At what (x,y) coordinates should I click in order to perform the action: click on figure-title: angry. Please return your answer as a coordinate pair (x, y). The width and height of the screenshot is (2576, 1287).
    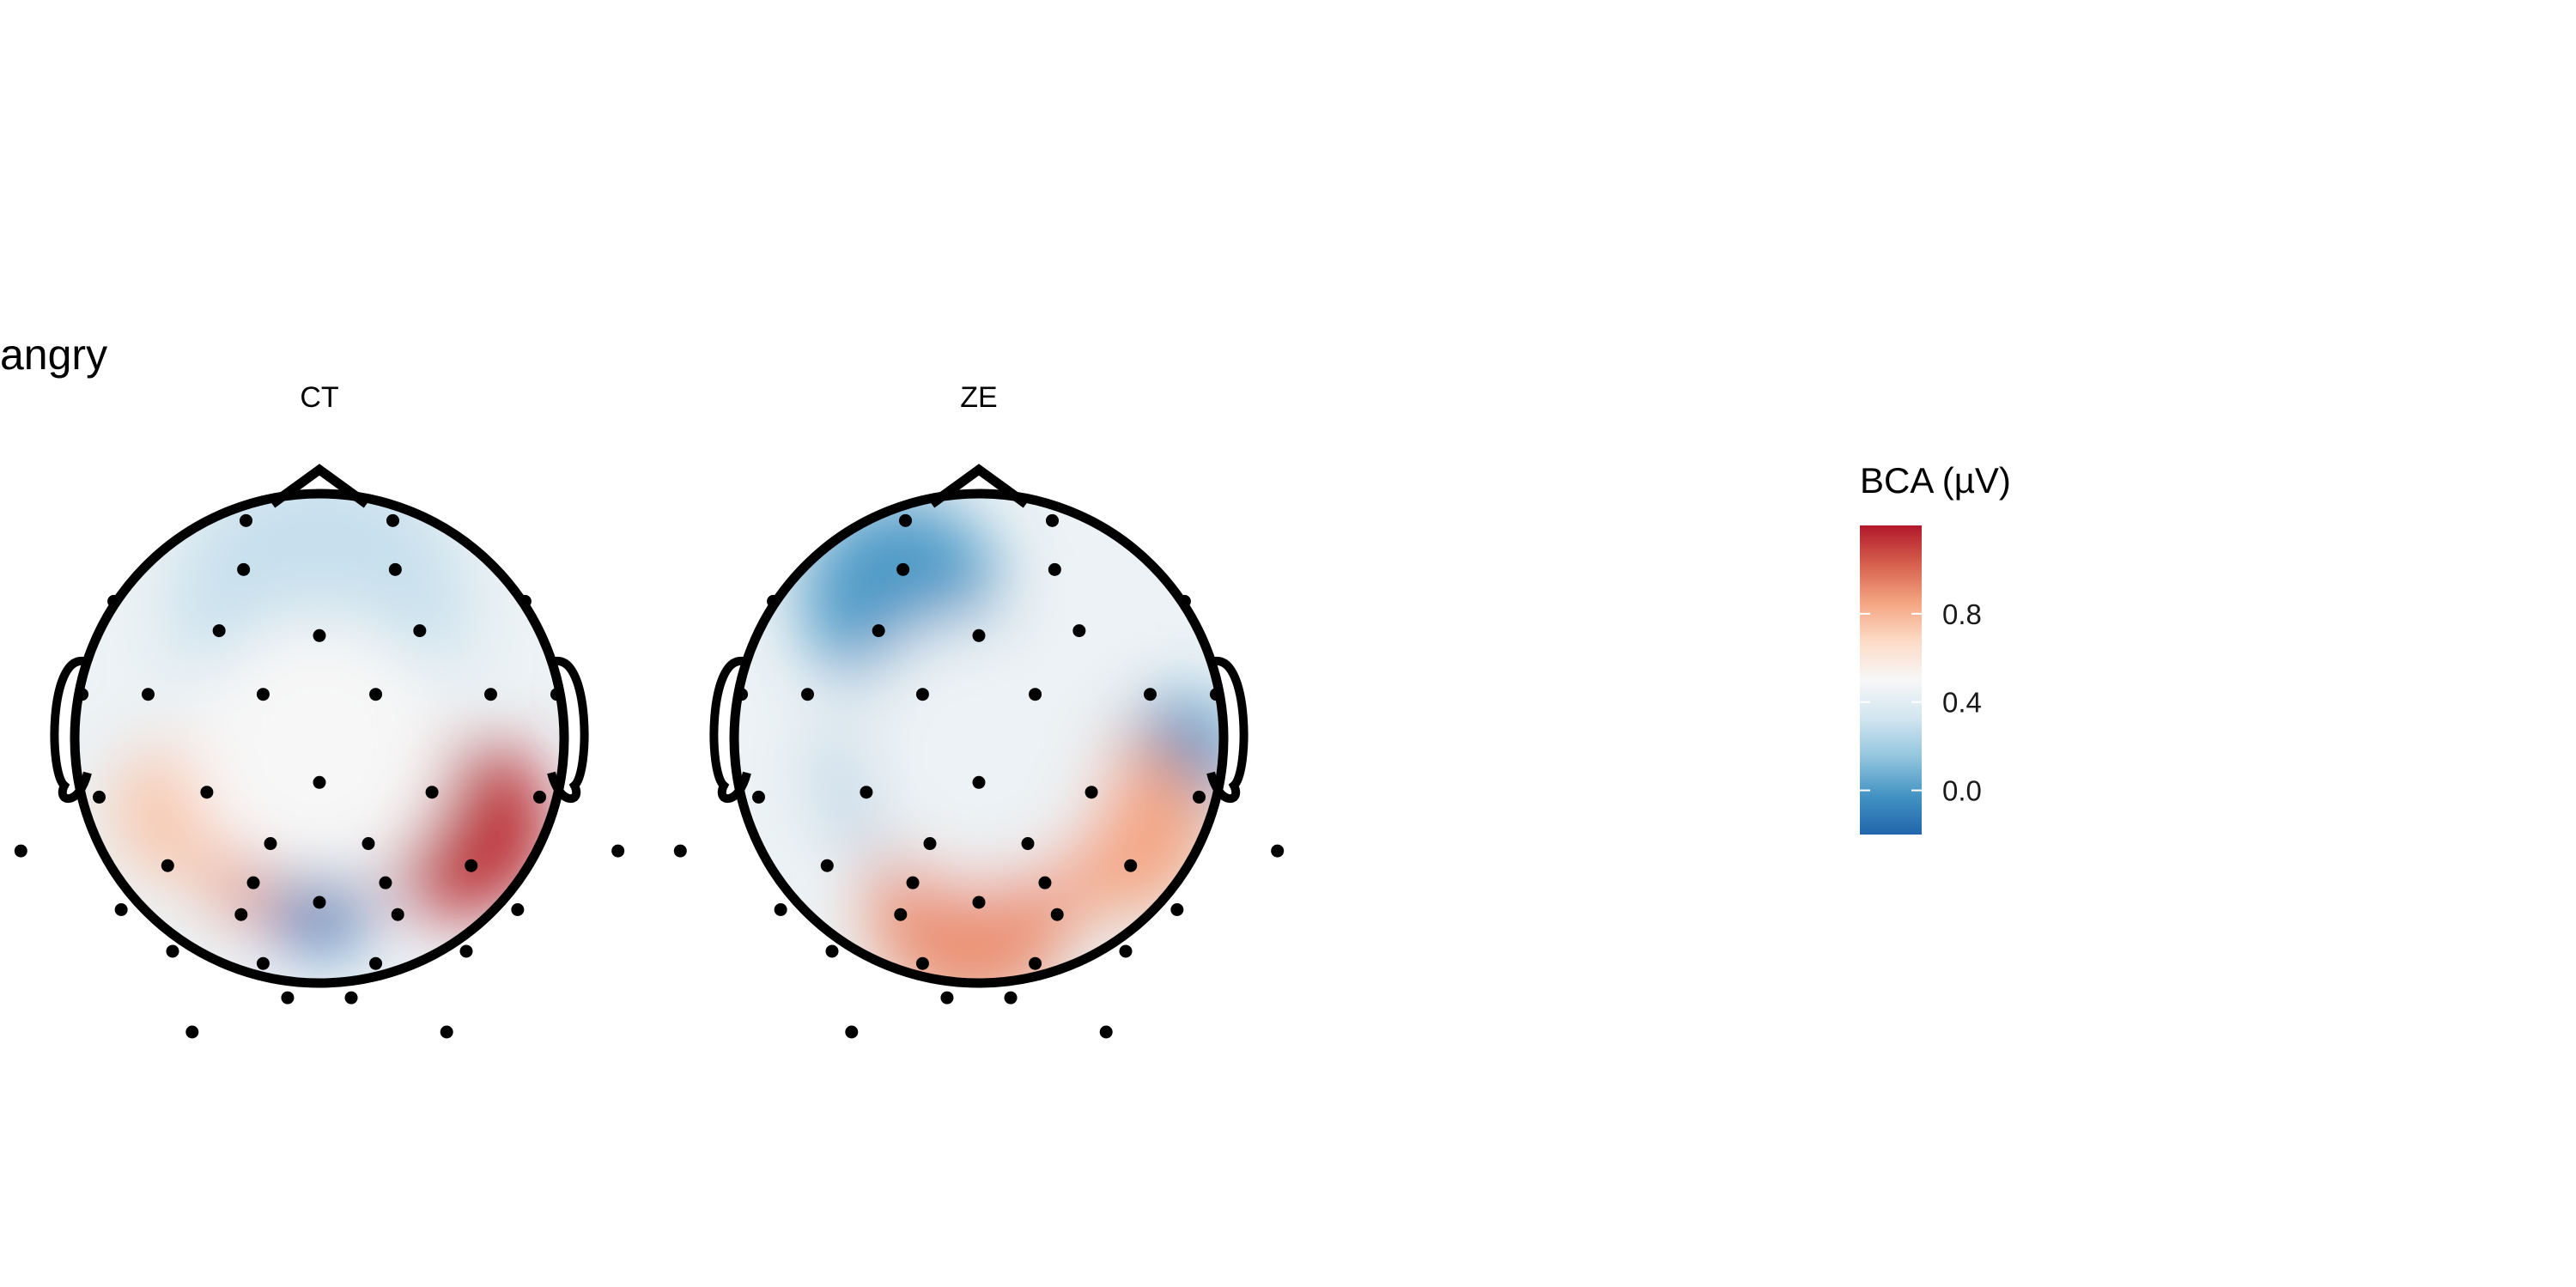
    Looking at the image, I should click on (53, 355).